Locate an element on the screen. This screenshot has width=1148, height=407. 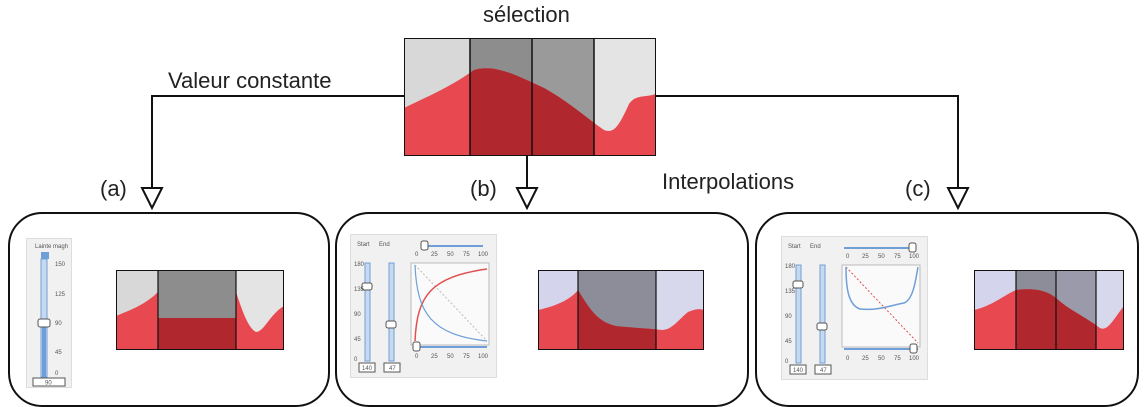
widget-c-axis-top-2: 25 is located at coordinates (865, 257).